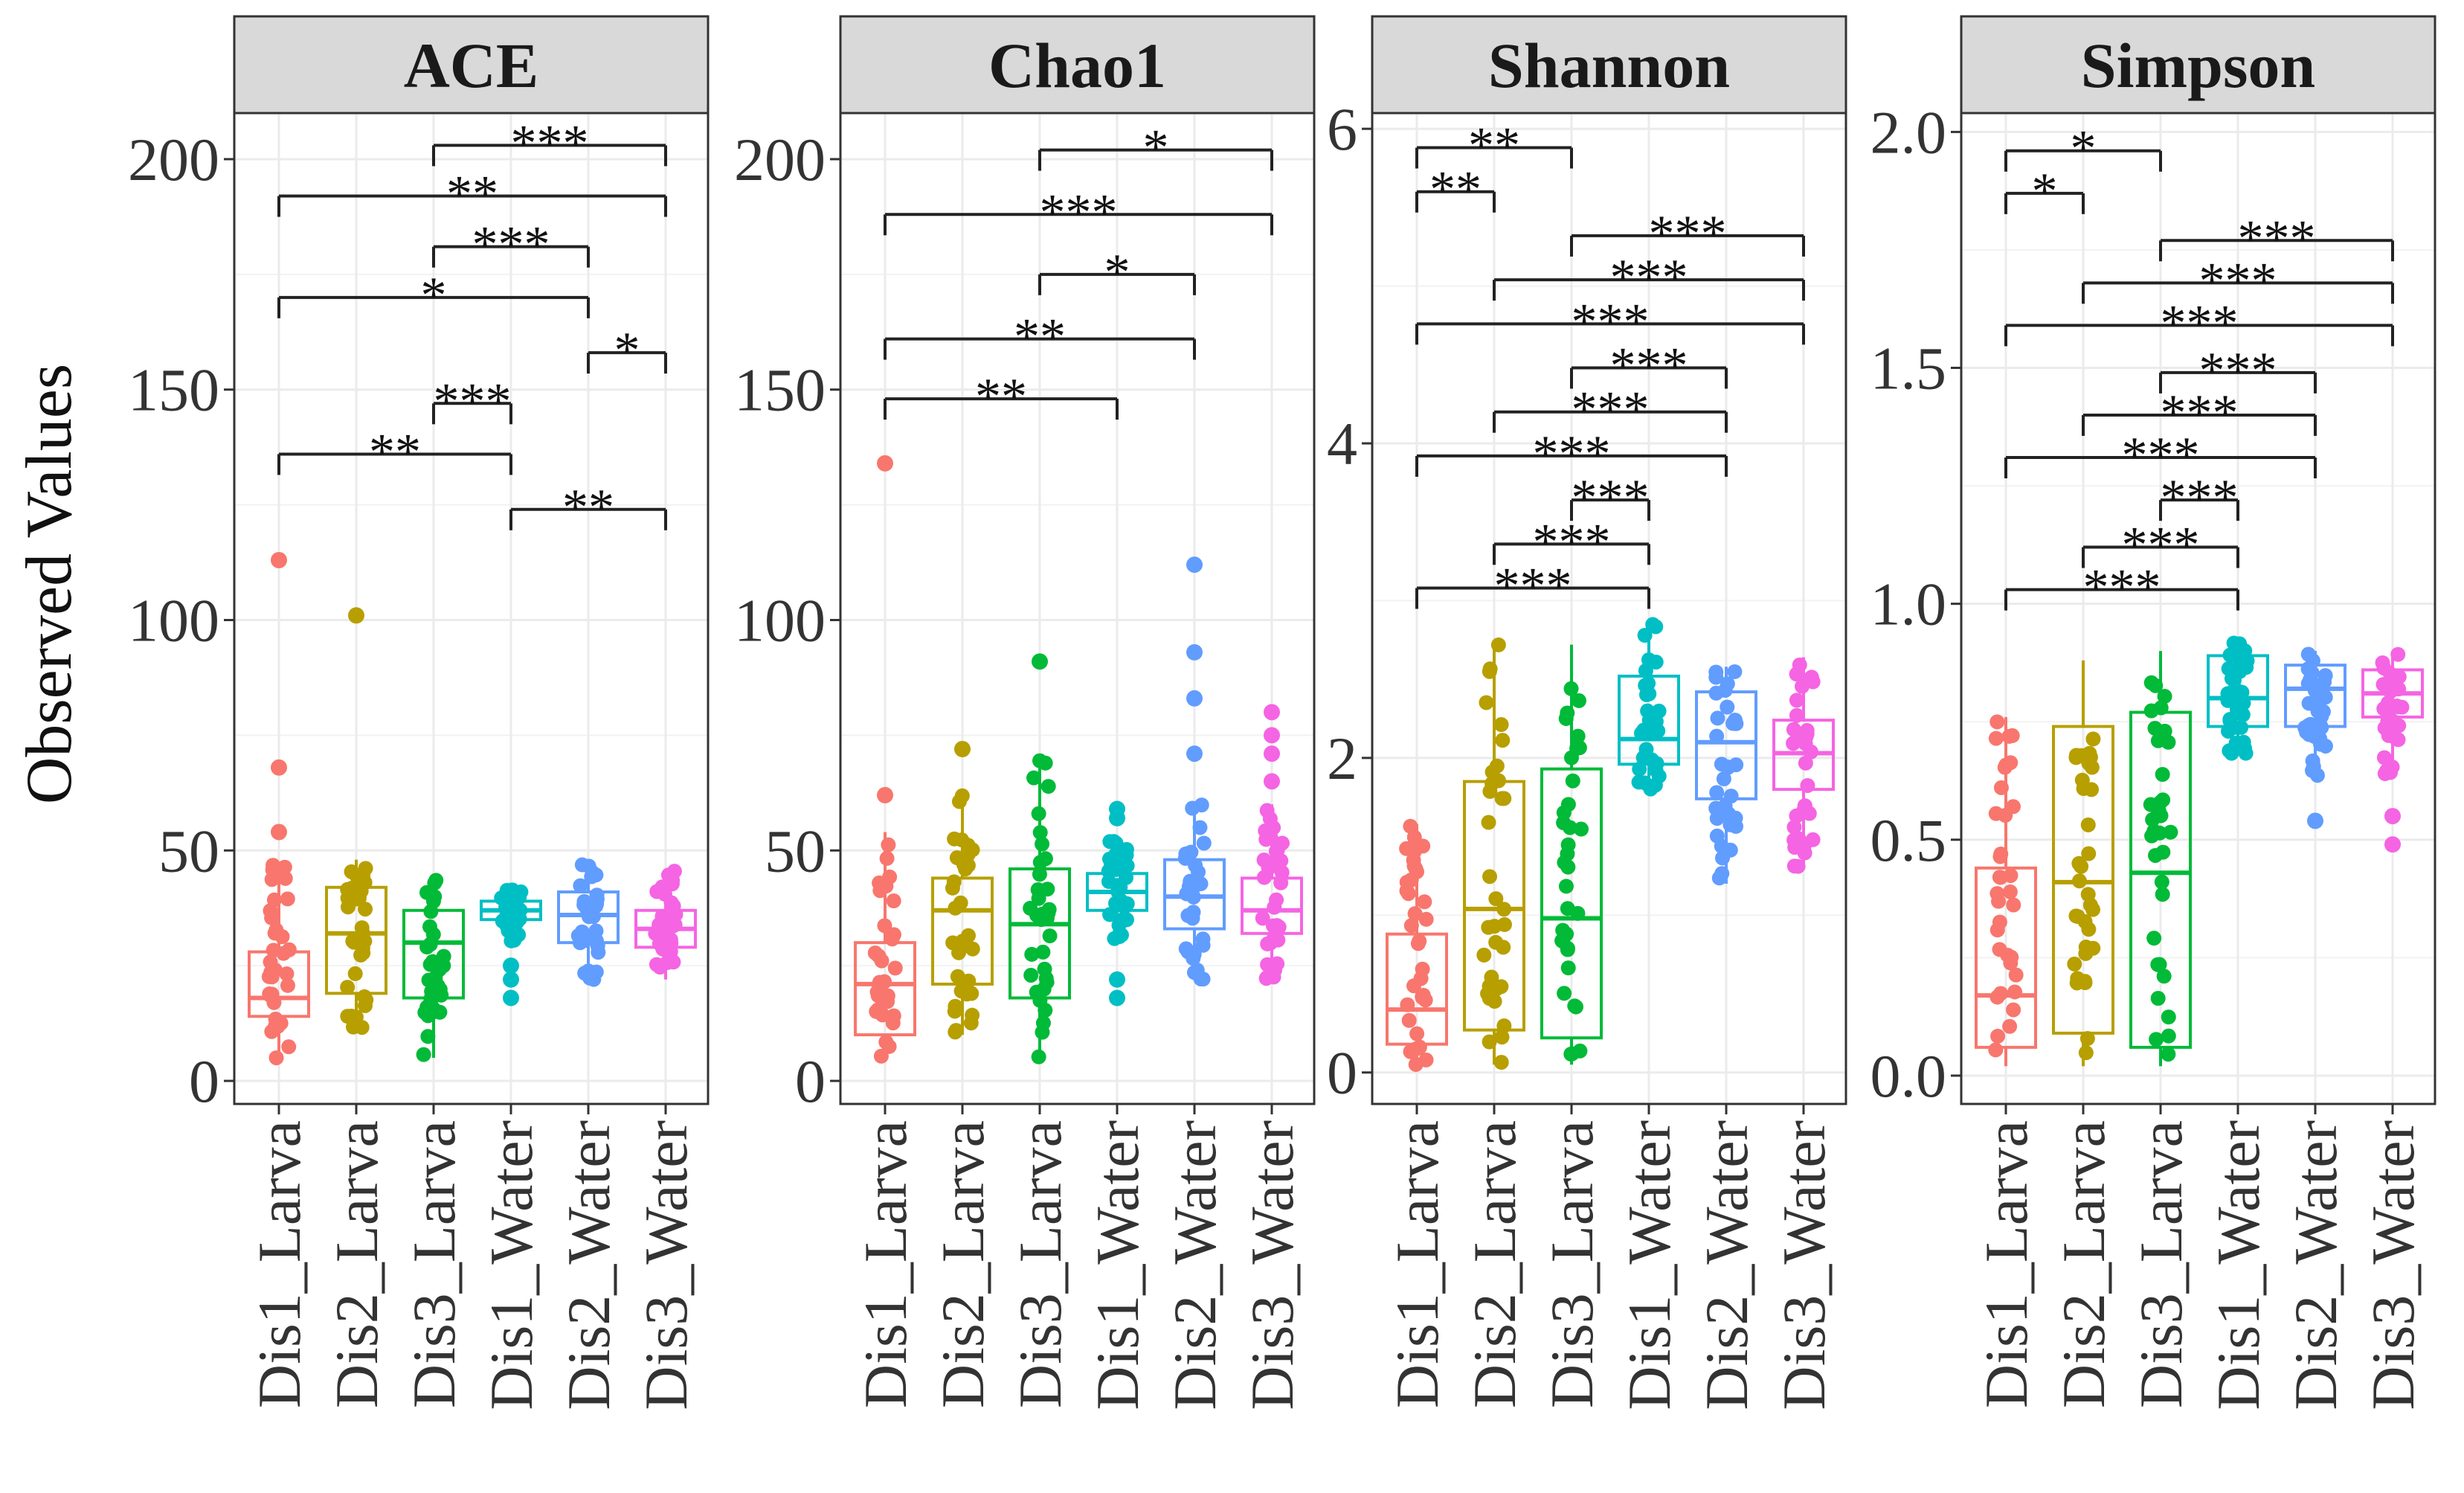 The height and width of the screenshot is (1493, 2464). I want to click on y-tick-label: 0.0, so click(1908, 1076).